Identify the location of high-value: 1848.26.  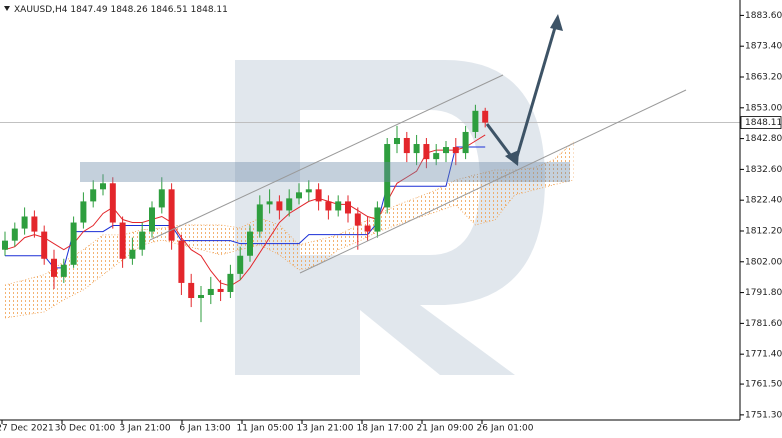
(128, 10).